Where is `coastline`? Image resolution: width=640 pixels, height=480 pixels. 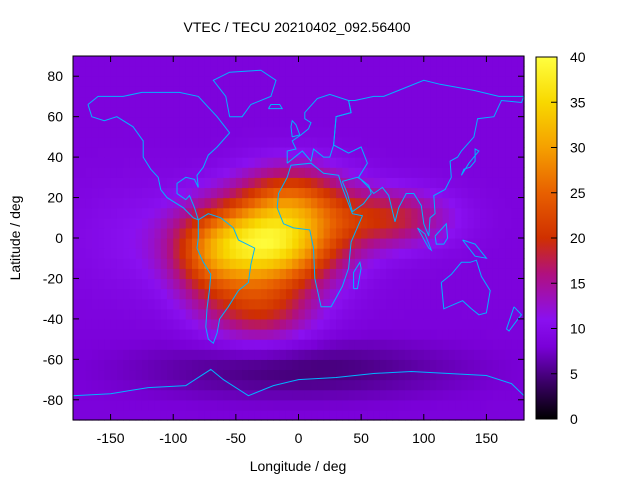
coastline is located at coordinates (298, 382).